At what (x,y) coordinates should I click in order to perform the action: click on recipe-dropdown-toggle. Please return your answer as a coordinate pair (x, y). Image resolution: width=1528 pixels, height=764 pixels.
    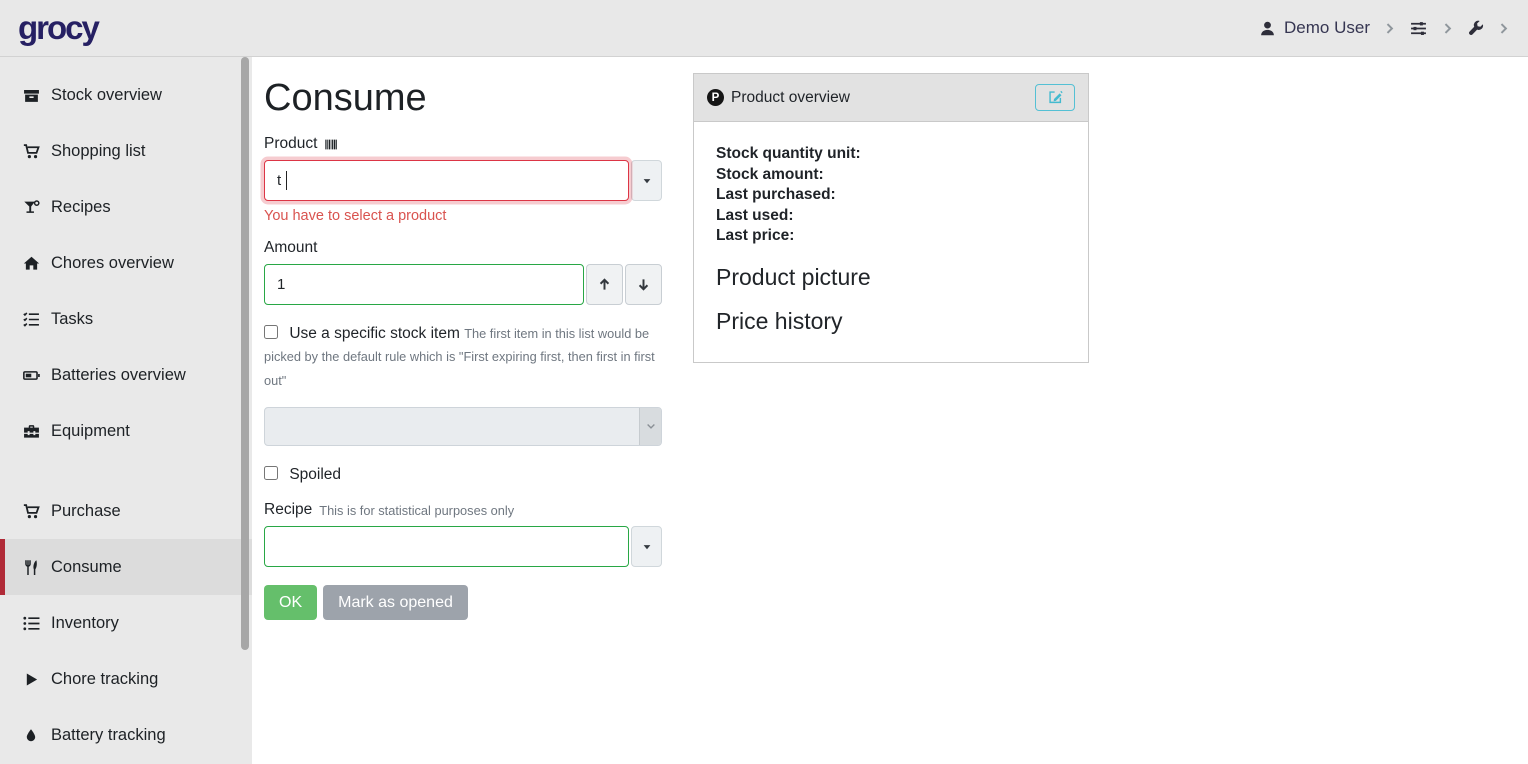
    Looking at the image, I should click on (646, 546).